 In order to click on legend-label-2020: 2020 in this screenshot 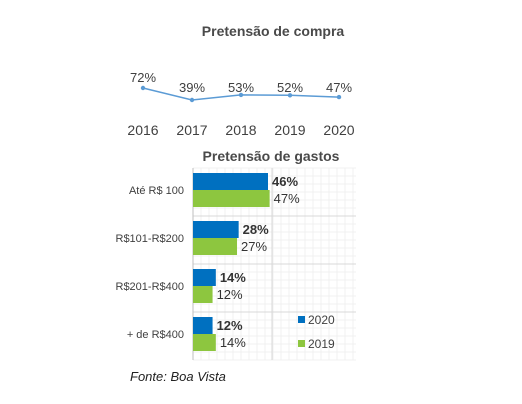, I will do `click(321, 320)`.